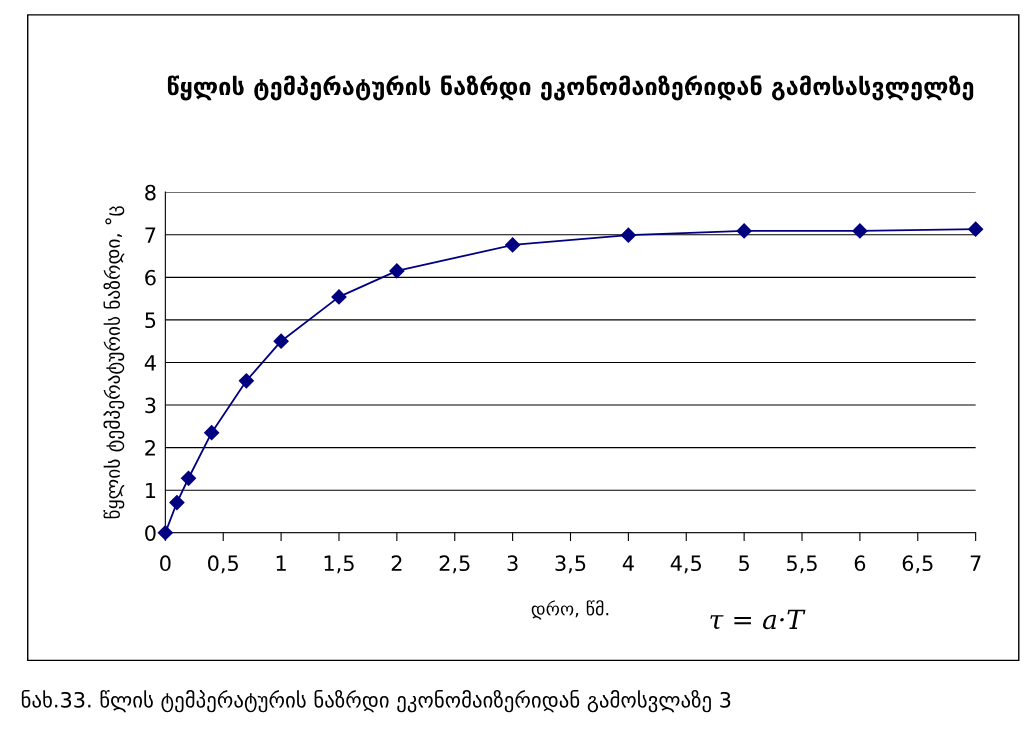 The height and width of the screenshot is (742, 1027). What do you see at coordinates (114, 362) in the screenshot?
I see `y-axis-title: წყლის ტემპერატურის ნაზრდი, °ც` at bounding box center [114, 362].